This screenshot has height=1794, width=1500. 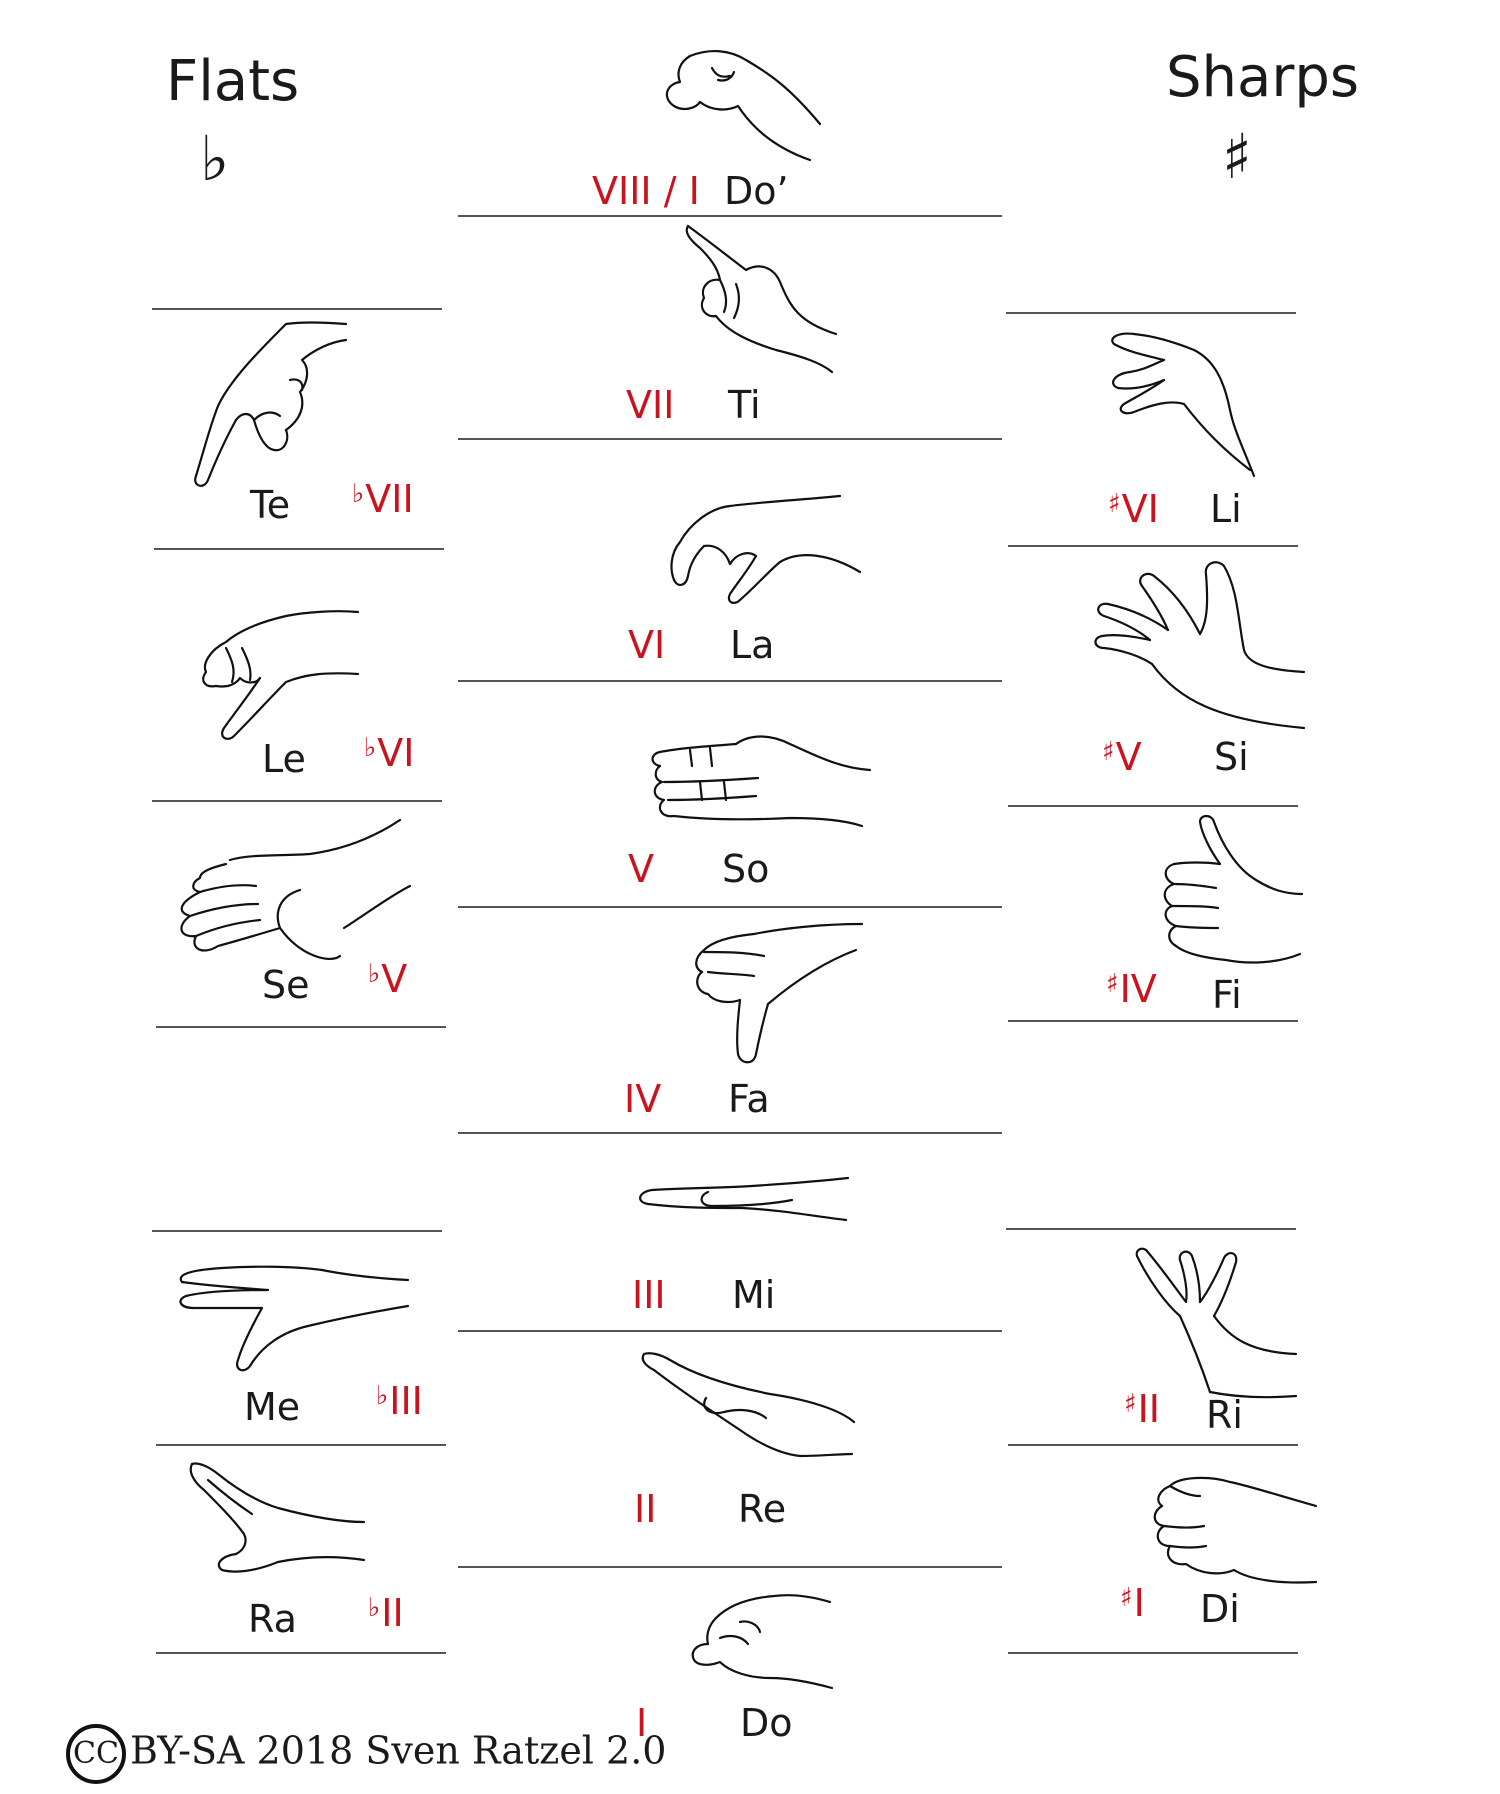 I want to click on syllable-label: Li, so click(x=1226, y=509).